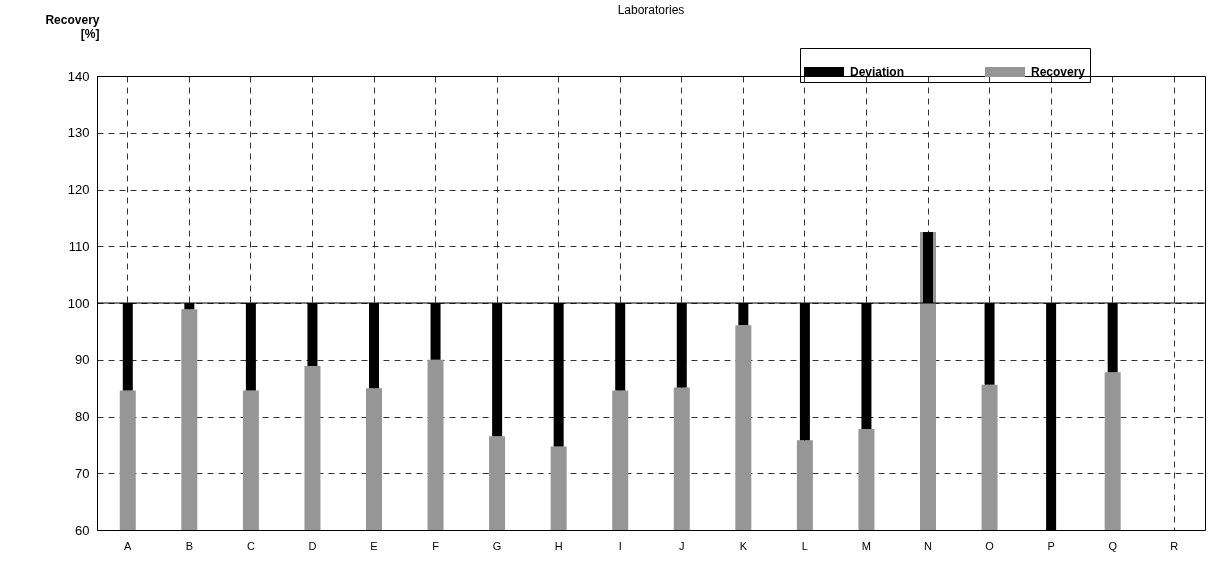 This screenshot has width=1216, height=564. Describe the element at coordinates (189, 545) in the screenshot. I see `x-tick-label: B` at that location.